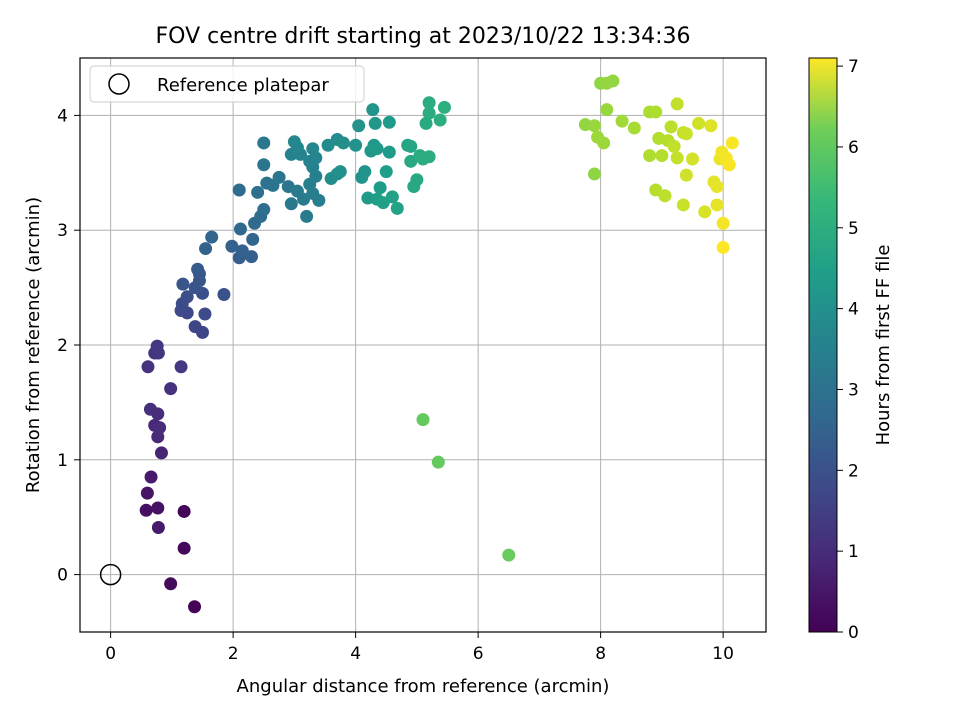  I want to click on colorbar-tick-label: 6, so click(853, 148).